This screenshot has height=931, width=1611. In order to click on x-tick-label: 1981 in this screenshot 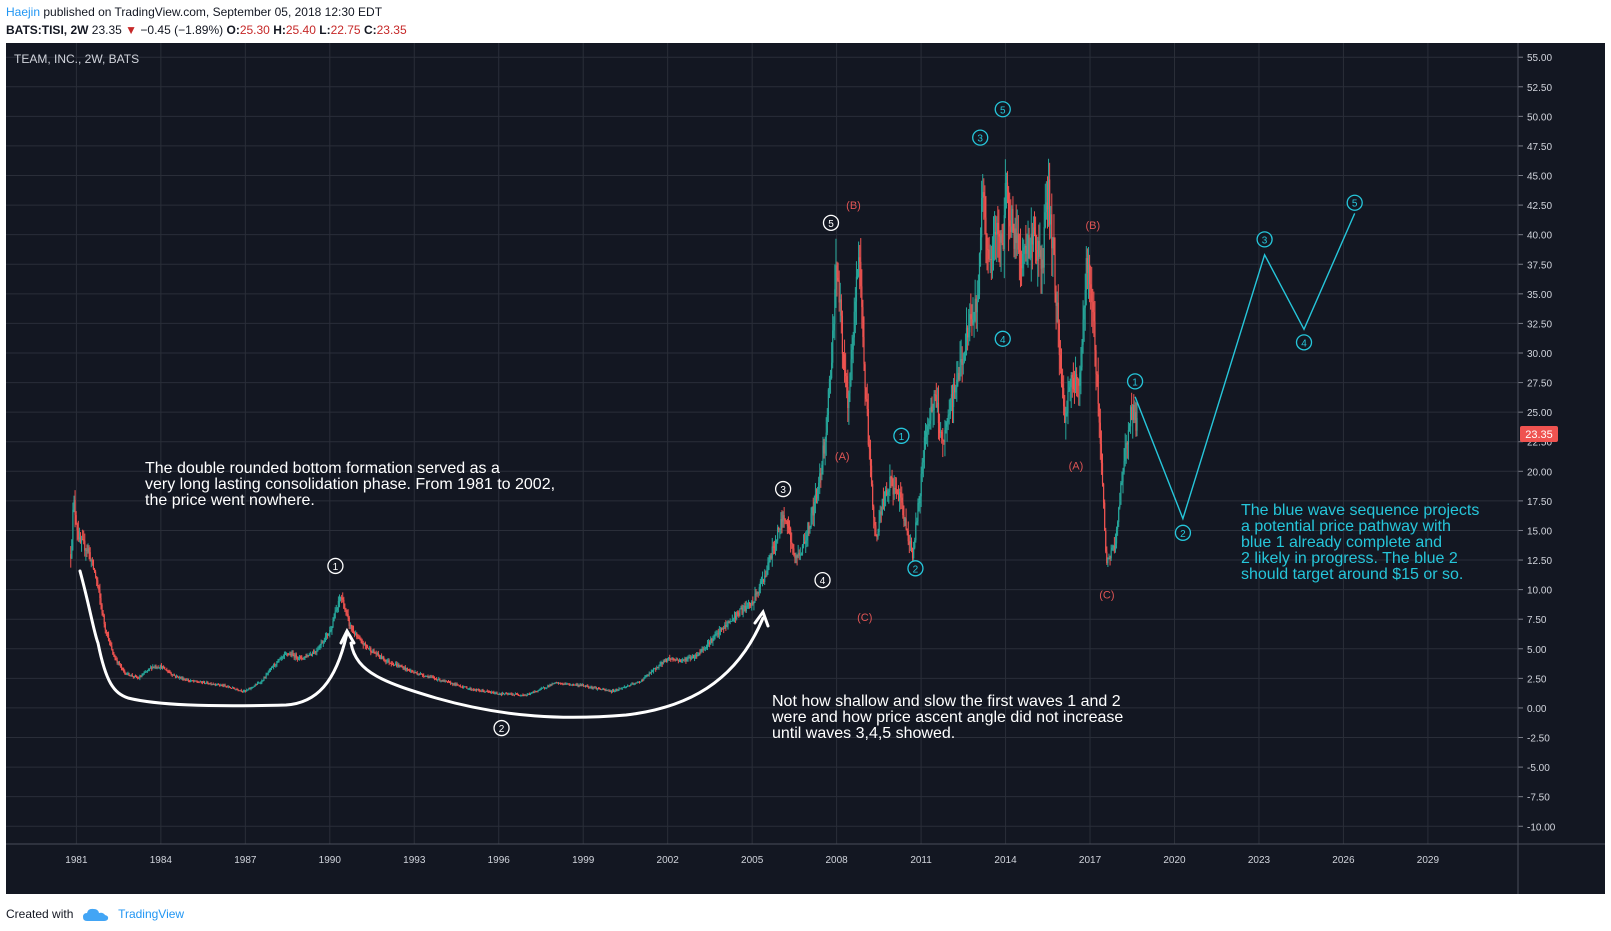, I will do `click(76, 860)`.